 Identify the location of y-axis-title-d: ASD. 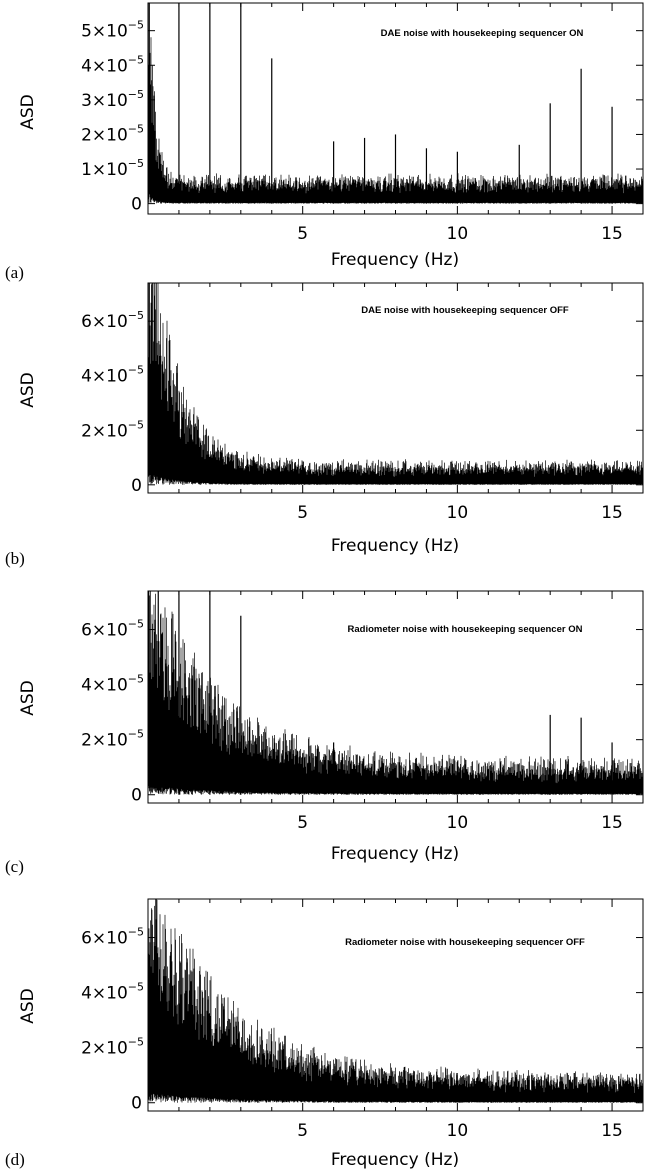
(28, 1006).